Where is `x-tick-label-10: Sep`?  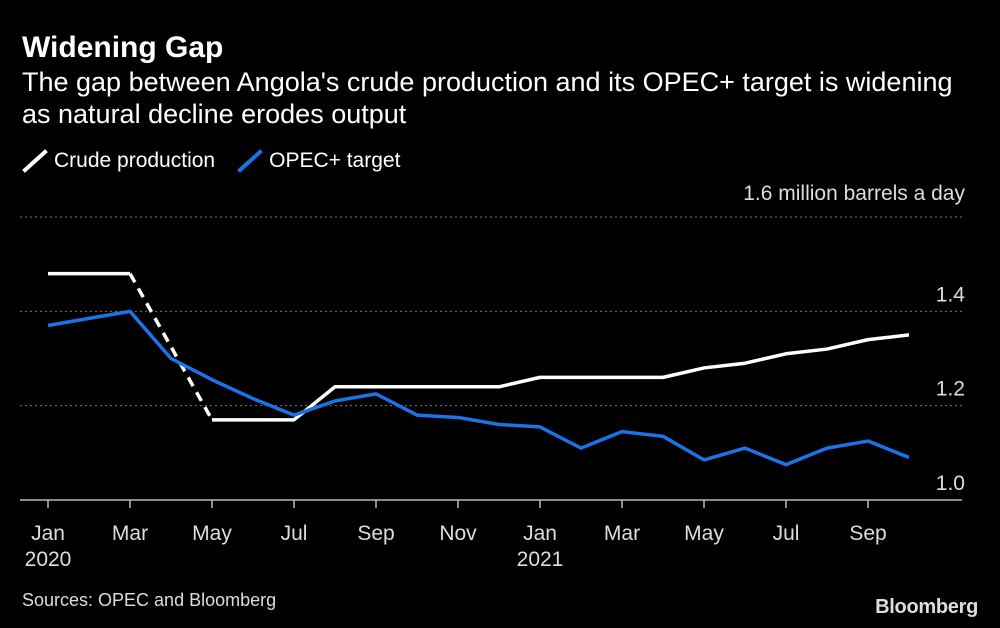
x-tick-label-10: Sep is located at coordinates (867, 533).